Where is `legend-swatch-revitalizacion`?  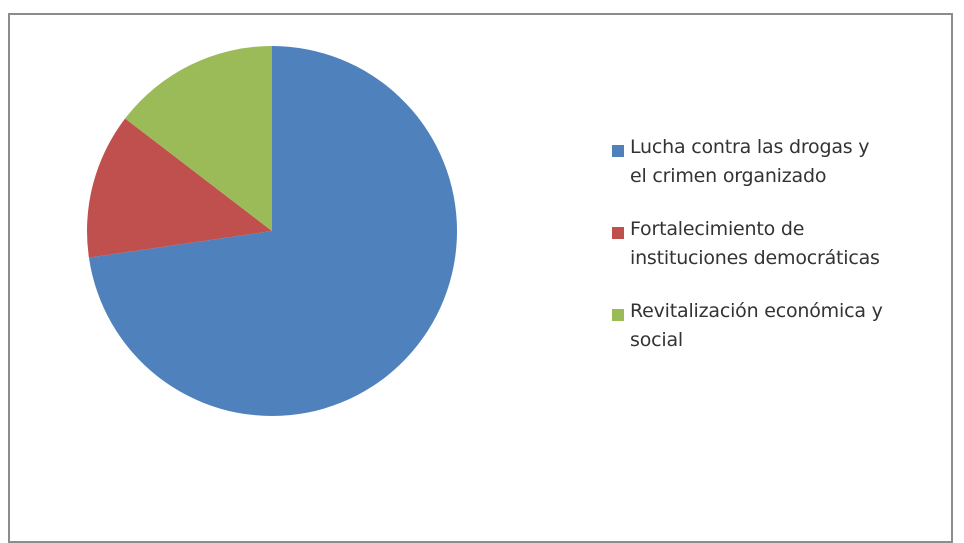
legend-swatch-revitalizacion is located at coordinates (618, 315).